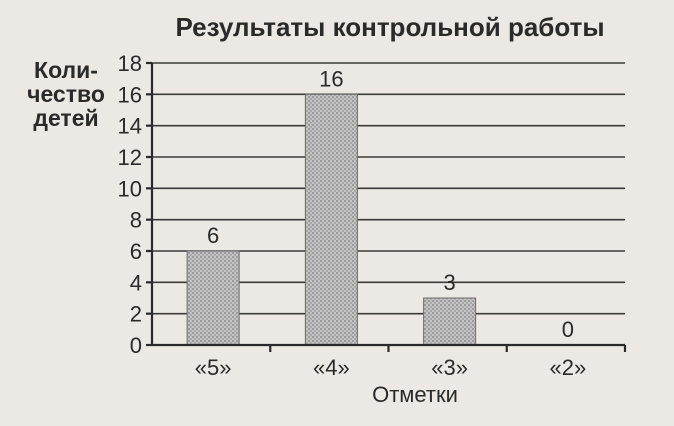 This screenshot has width=674, height=426. What do you see at coordinates (415, 394) in the screenshot?
I see `x-axis-label: Отметки` at bounding box center [415, 394].